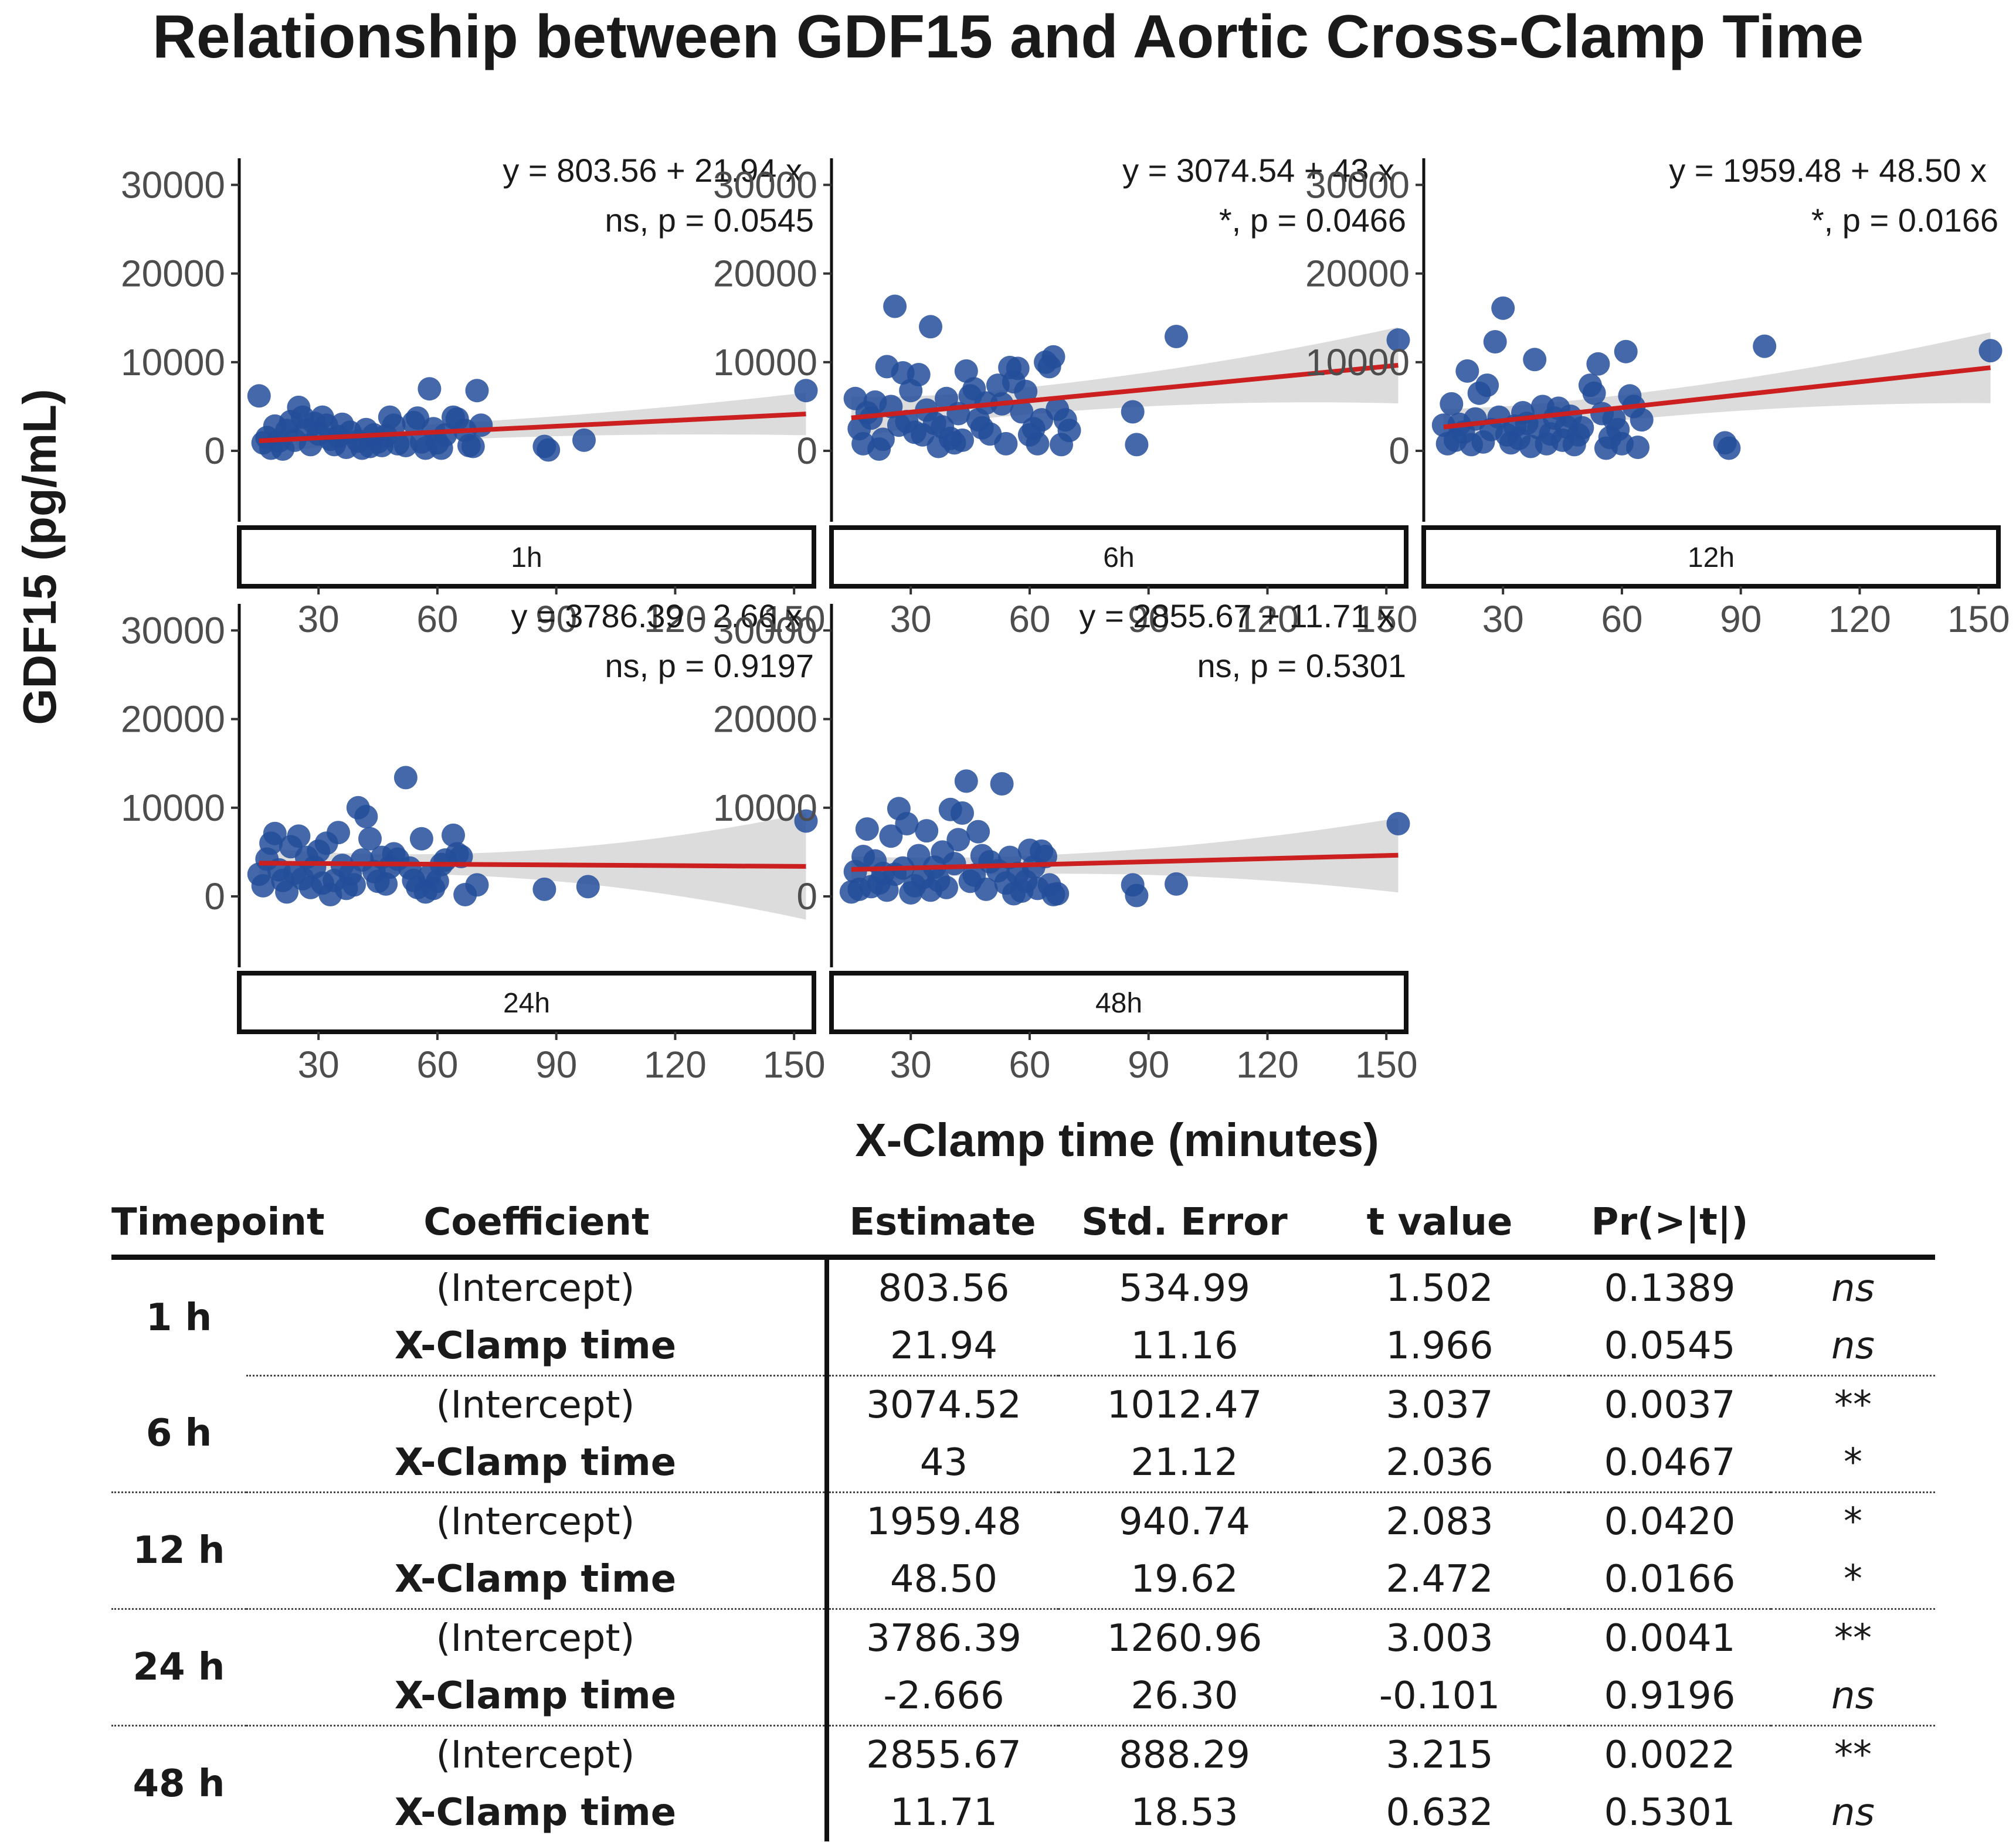 The image size is (2016, 1842). What do you see at coordinates (1904, 221) in the screenshot?
I see `p-value-label: *, p = 0.0166` at bounding box center [1904, 221].